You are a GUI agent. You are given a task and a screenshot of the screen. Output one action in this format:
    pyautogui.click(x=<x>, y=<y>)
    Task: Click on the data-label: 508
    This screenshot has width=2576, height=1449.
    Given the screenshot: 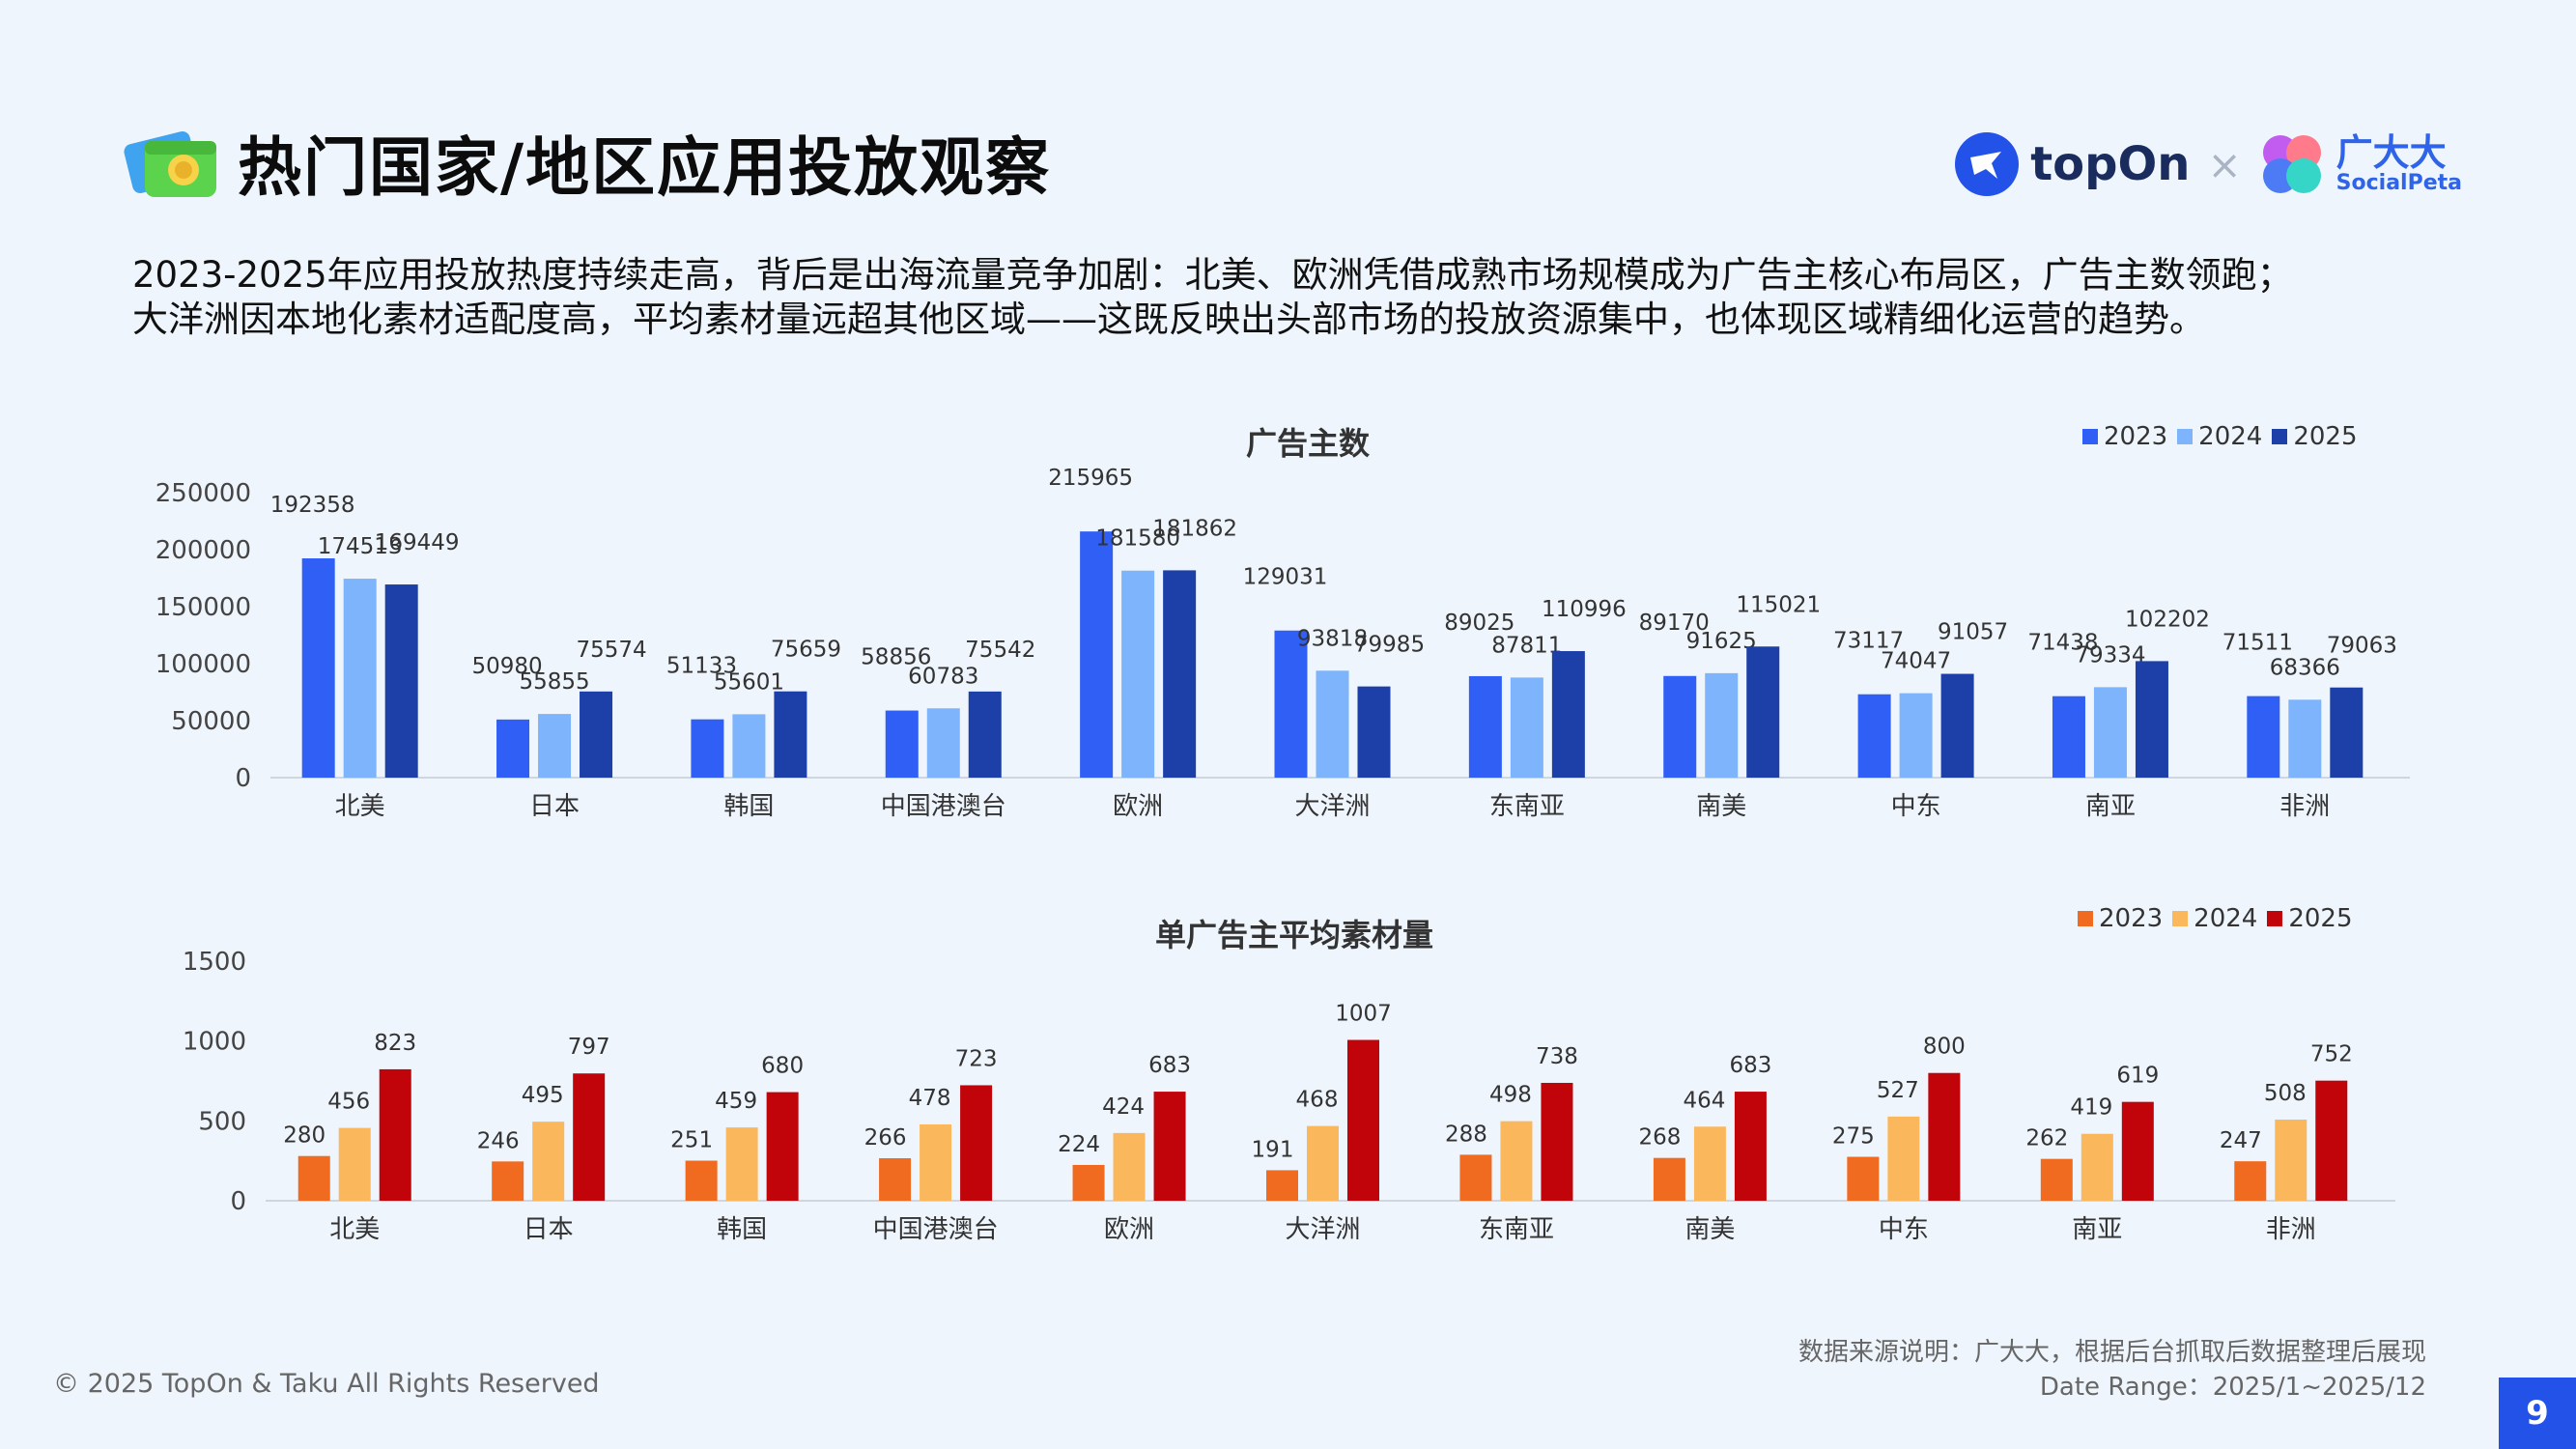 What is the action you would take?
    pyautogui.click(x=2285, y=1093)
    